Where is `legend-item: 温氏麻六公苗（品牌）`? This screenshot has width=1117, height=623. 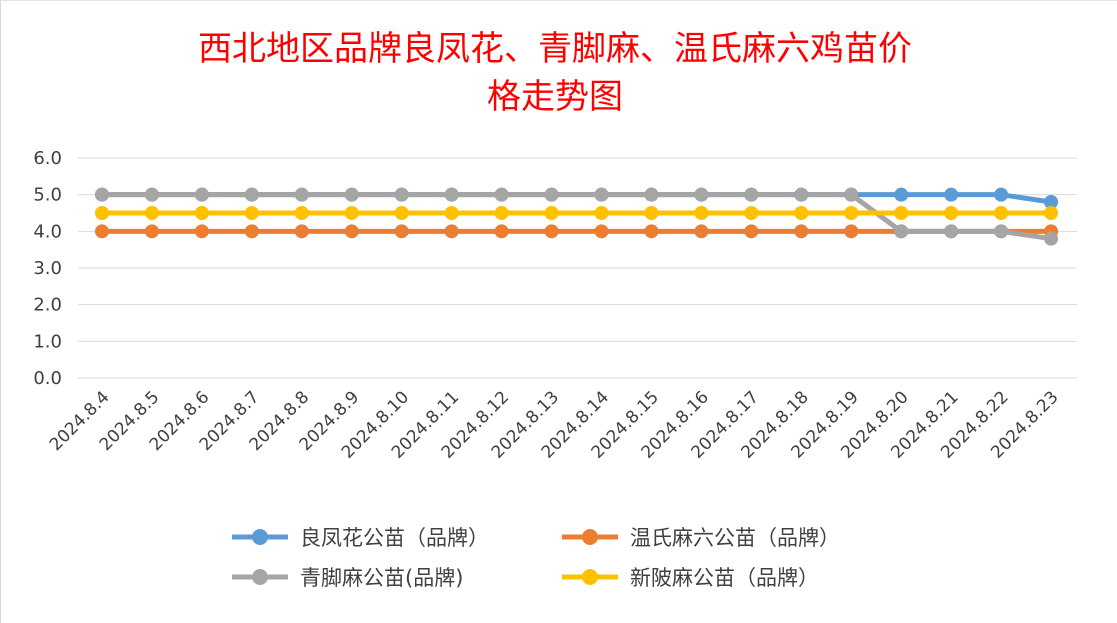
legend-item: 温氏麻六公苗（品牌） is located at coordinates (701, 538).